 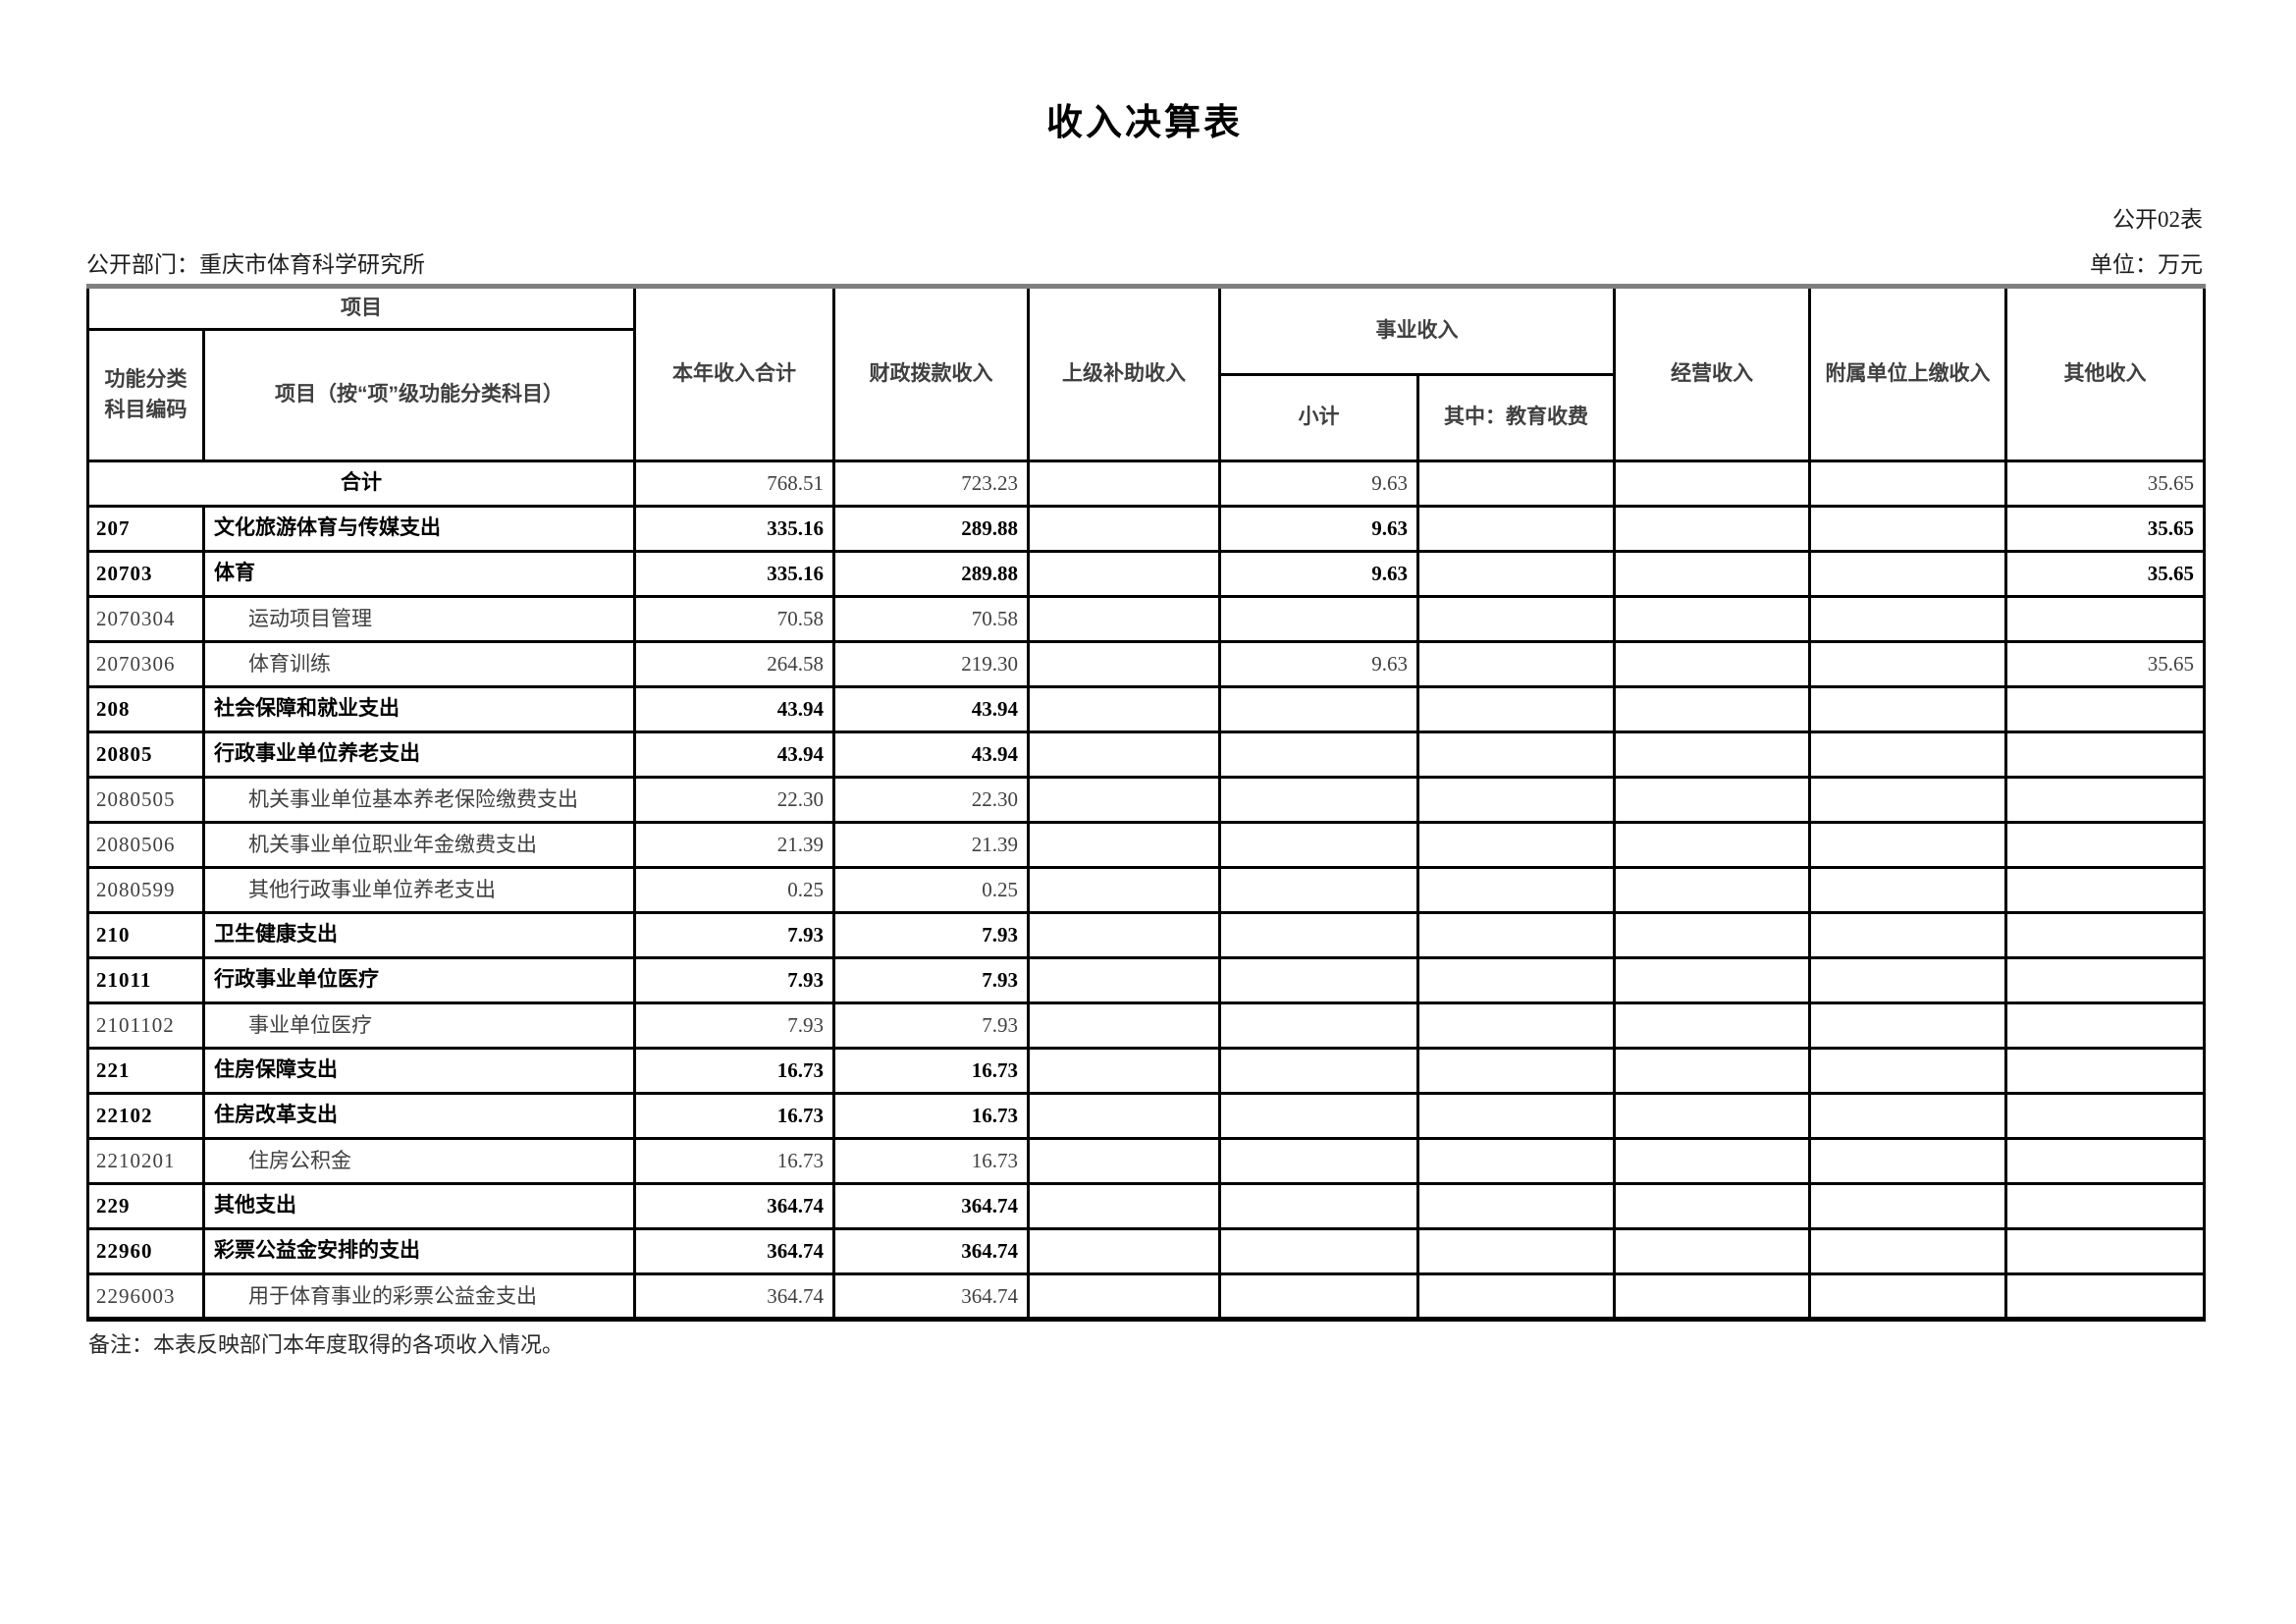 I want to click on table-row: 20703 体育 335.16 289.88 9.63 35.65, so click(x=1146, y=574).